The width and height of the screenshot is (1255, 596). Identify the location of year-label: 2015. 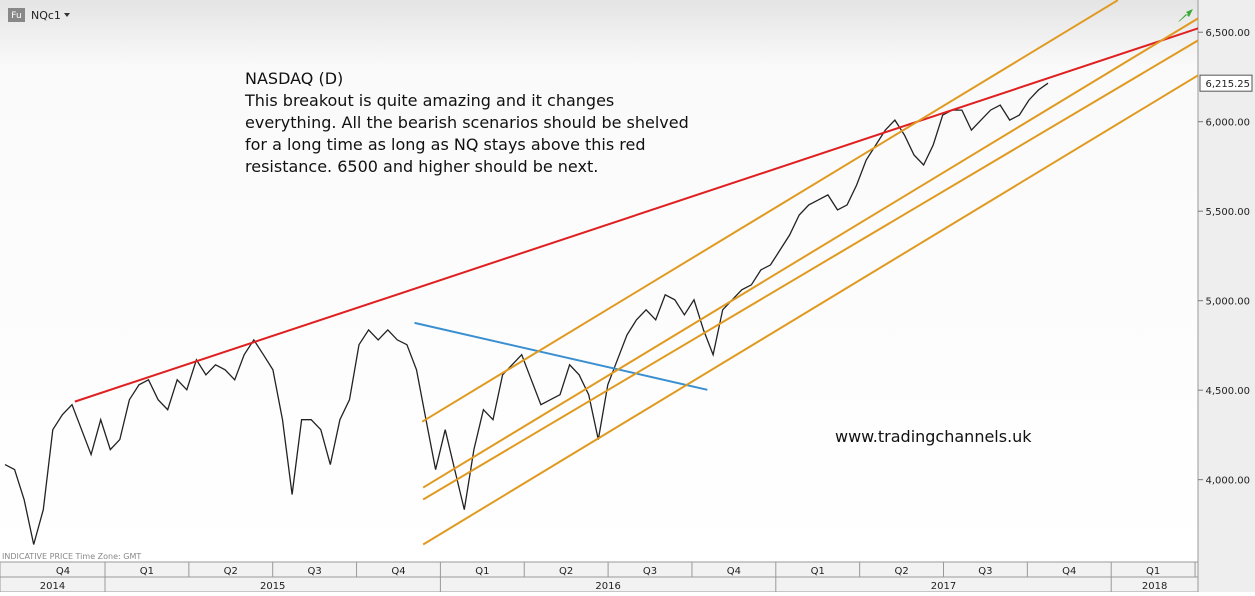
(272, 586).